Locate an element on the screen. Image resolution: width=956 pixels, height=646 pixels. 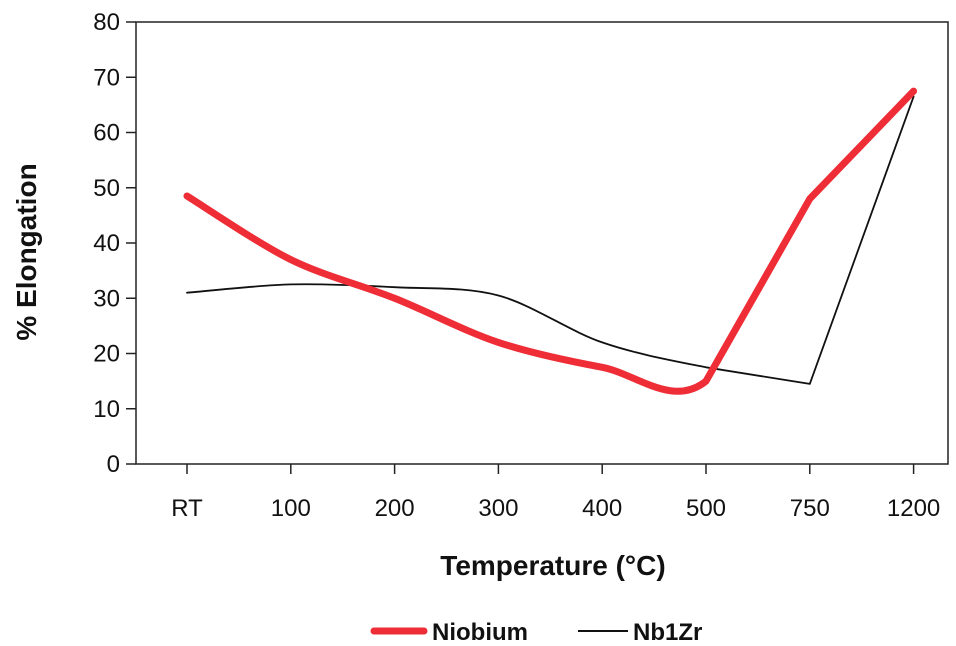
y-tick-label: 50 is located at coordinates (106, 188).